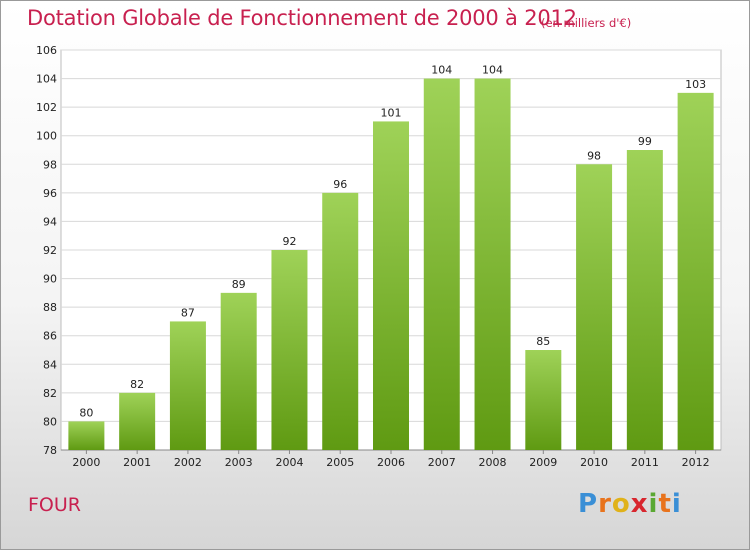 The width and height of the screenshot is (750, 550). I want to click on commune-name: FOUR, so click(54, 505).